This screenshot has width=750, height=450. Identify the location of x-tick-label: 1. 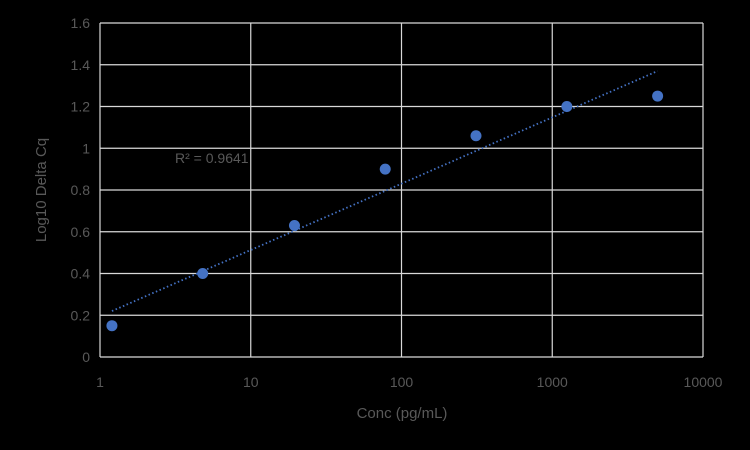
(100, 382).